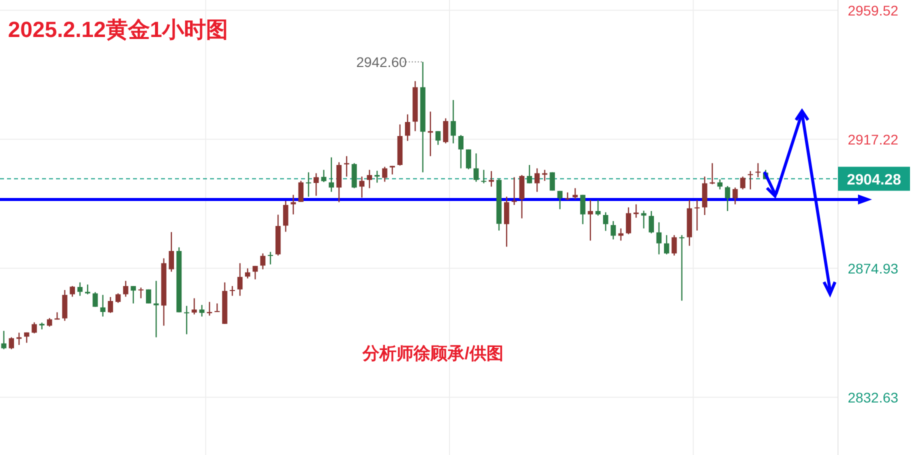 The height and width of the screenshot is (455, 912). I want to click on y-tick-label: 2959.52, so click(873, 10).